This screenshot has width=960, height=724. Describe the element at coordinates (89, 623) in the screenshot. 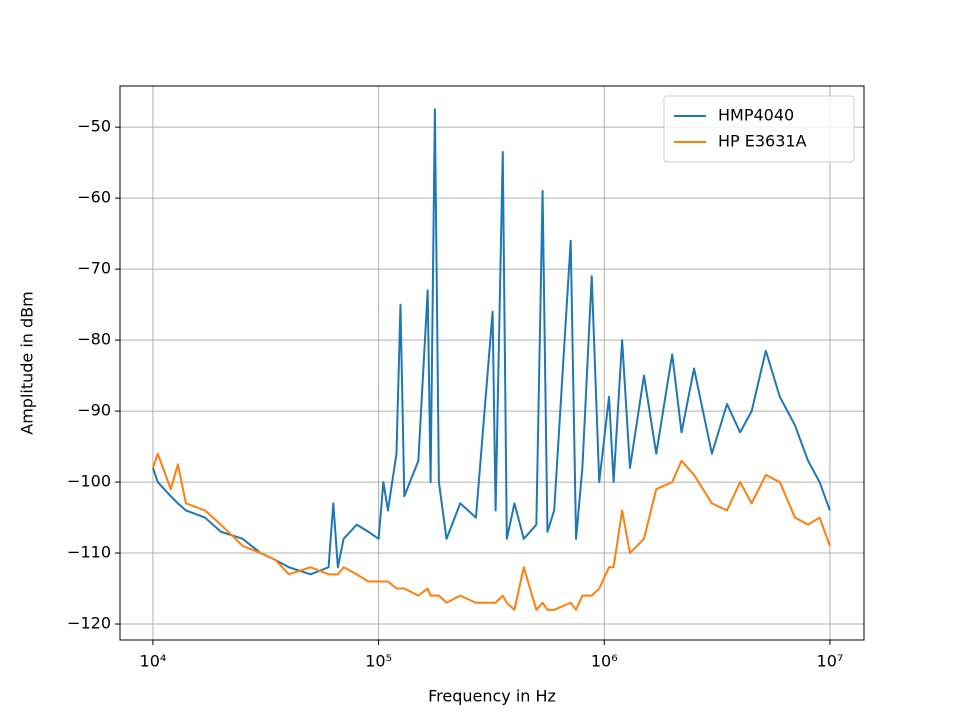

I see `y-tick-label: −120` at that location.